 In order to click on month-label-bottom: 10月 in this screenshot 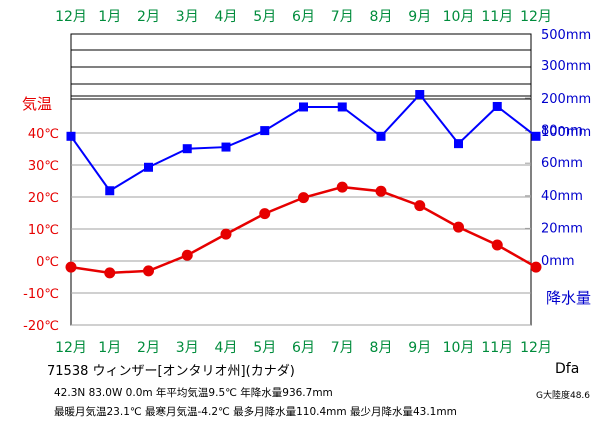, I will do `click(459, 348)`.